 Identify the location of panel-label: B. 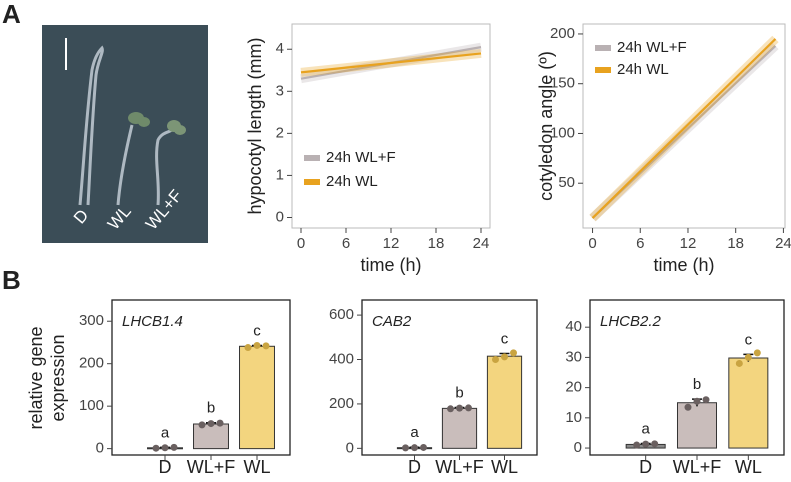
(11, 280).